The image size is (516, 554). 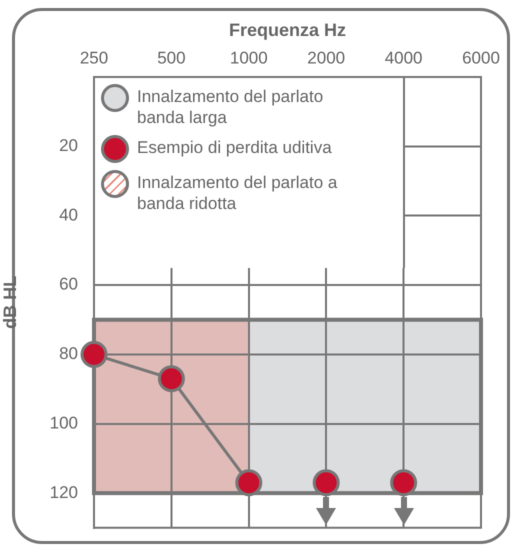 I want to click on x-tick-label: 4000, so click(x=403, y=58).